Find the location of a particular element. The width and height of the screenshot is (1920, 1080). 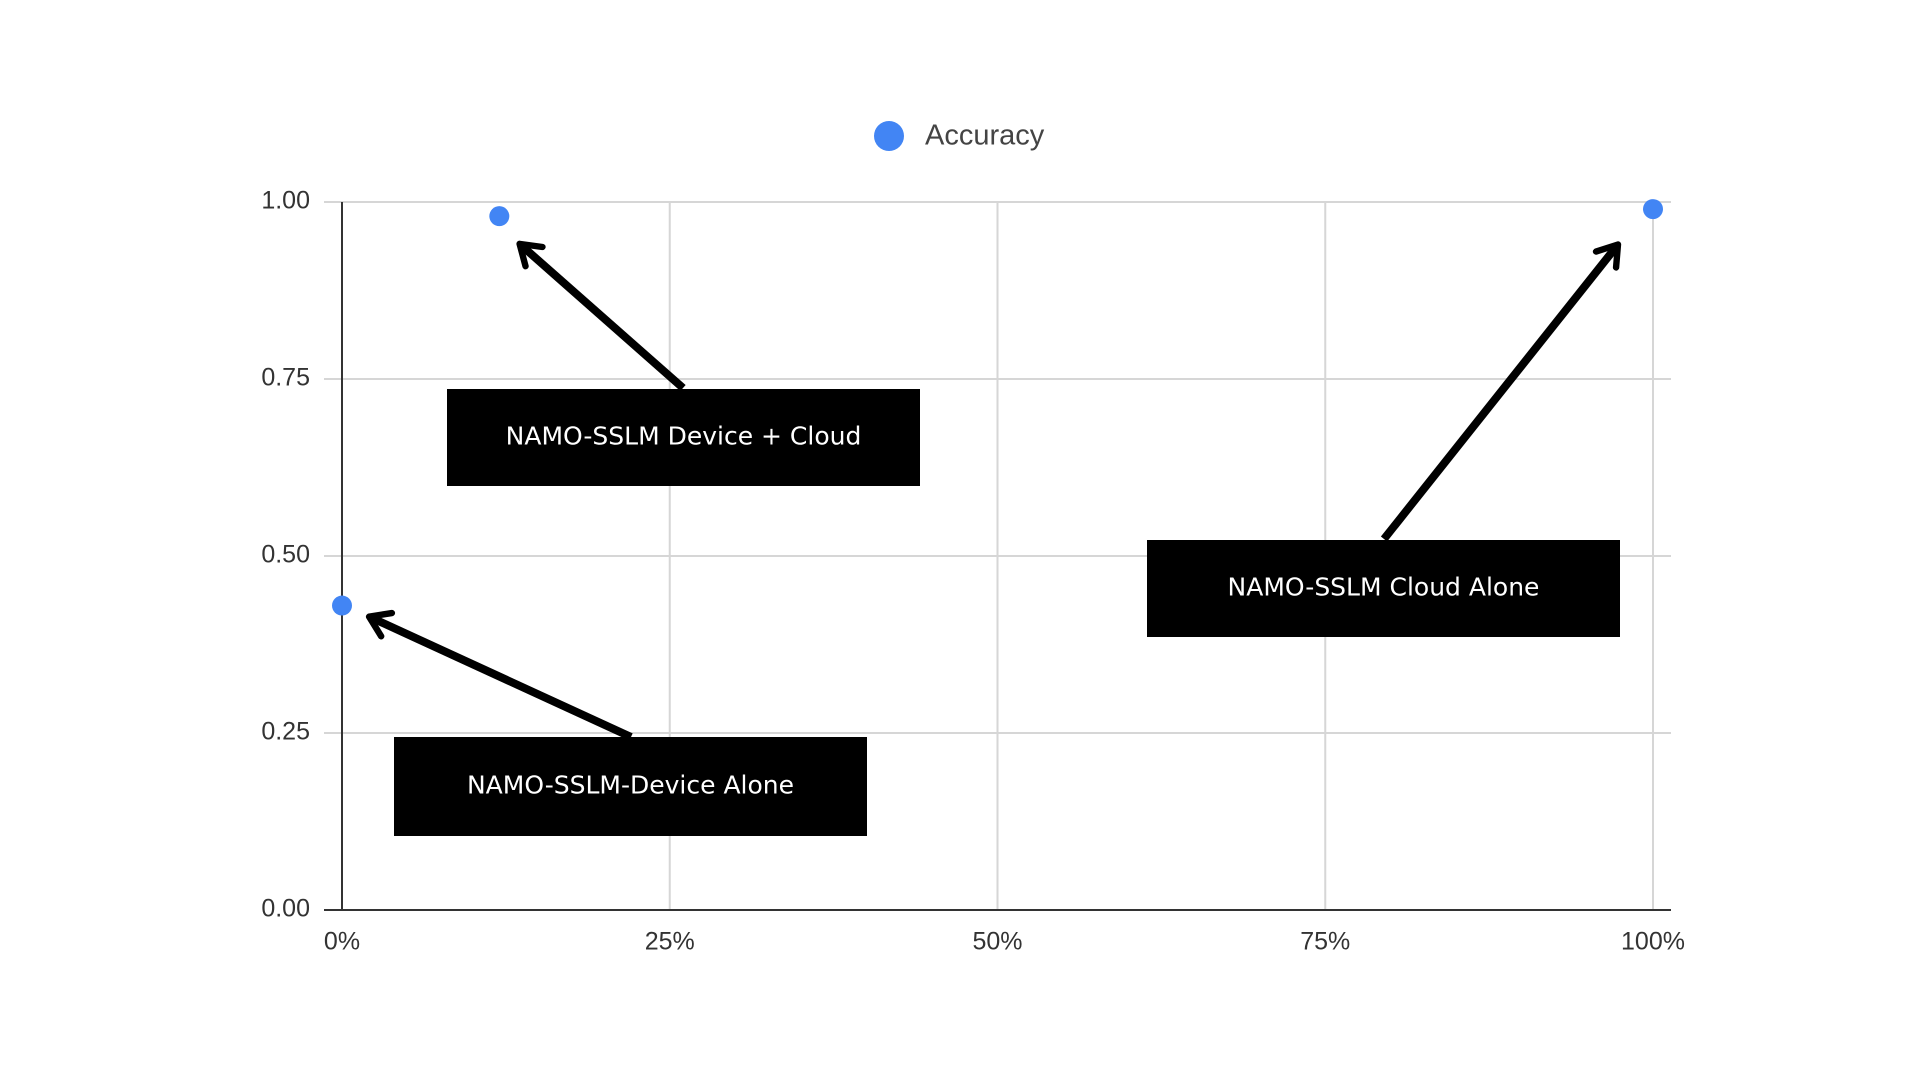

y-tick-label: 0.75 is located at coordinates (285, 378).